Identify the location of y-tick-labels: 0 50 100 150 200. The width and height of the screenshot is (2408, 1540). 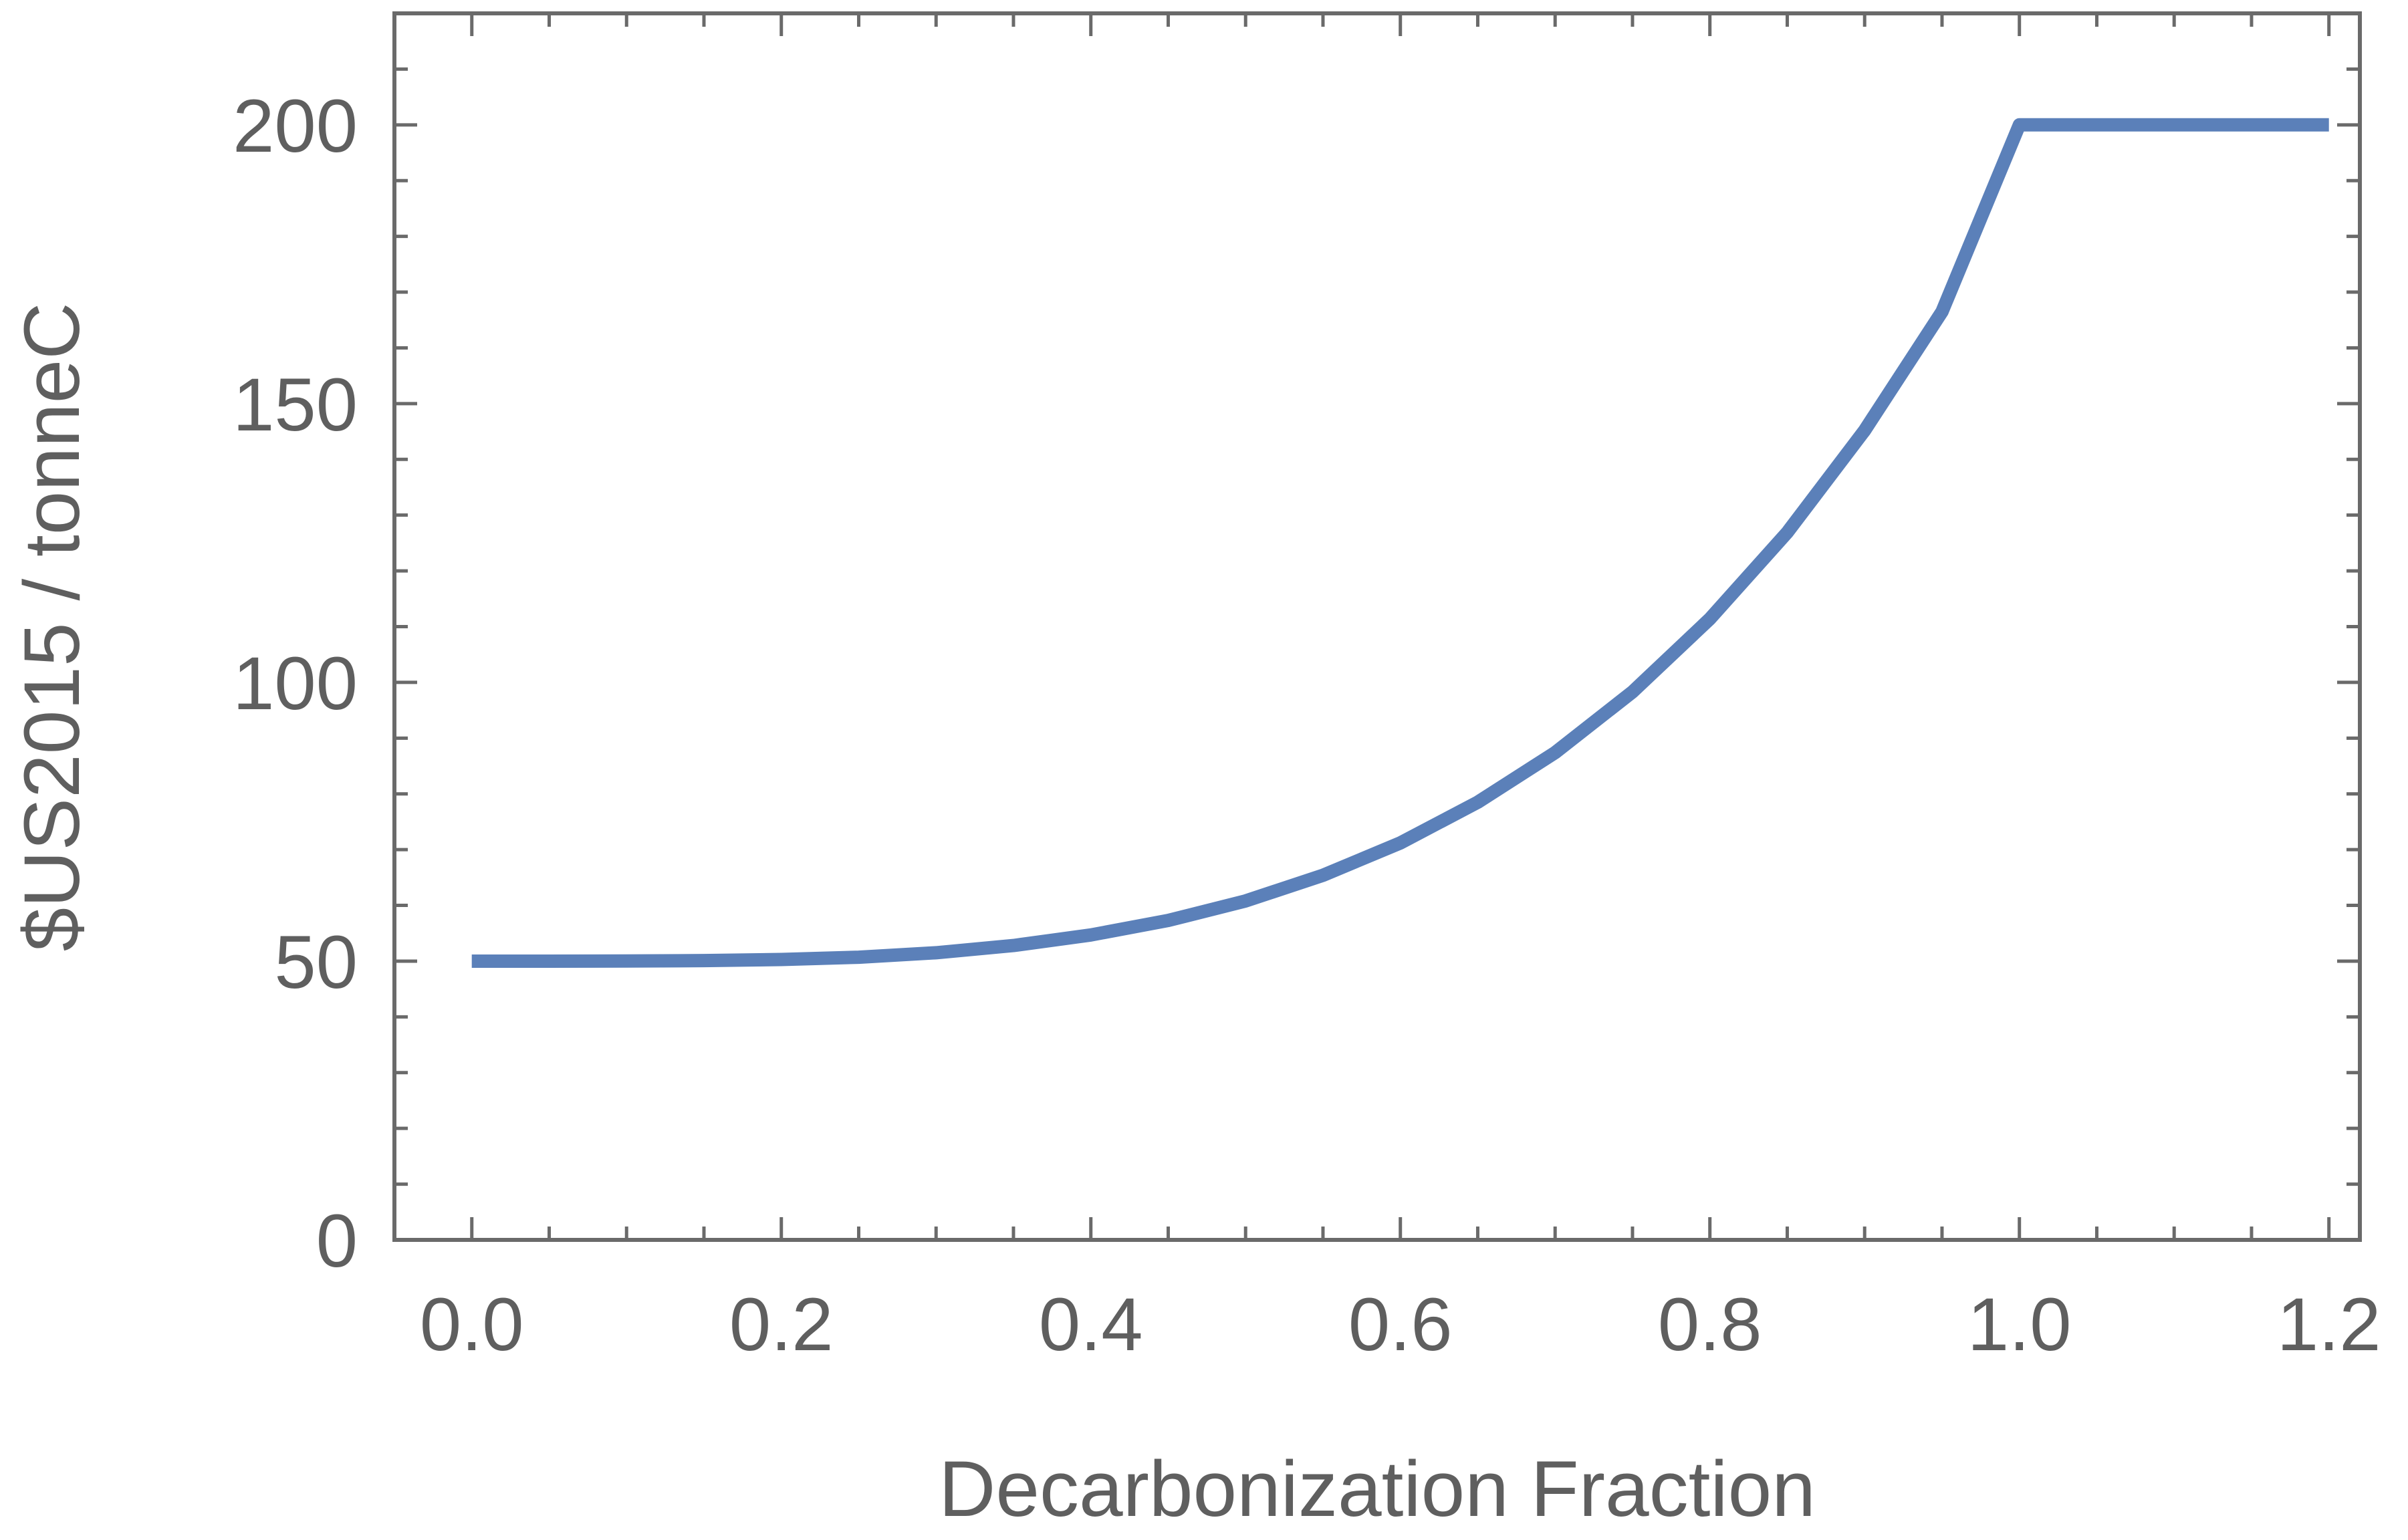
(295, 684).